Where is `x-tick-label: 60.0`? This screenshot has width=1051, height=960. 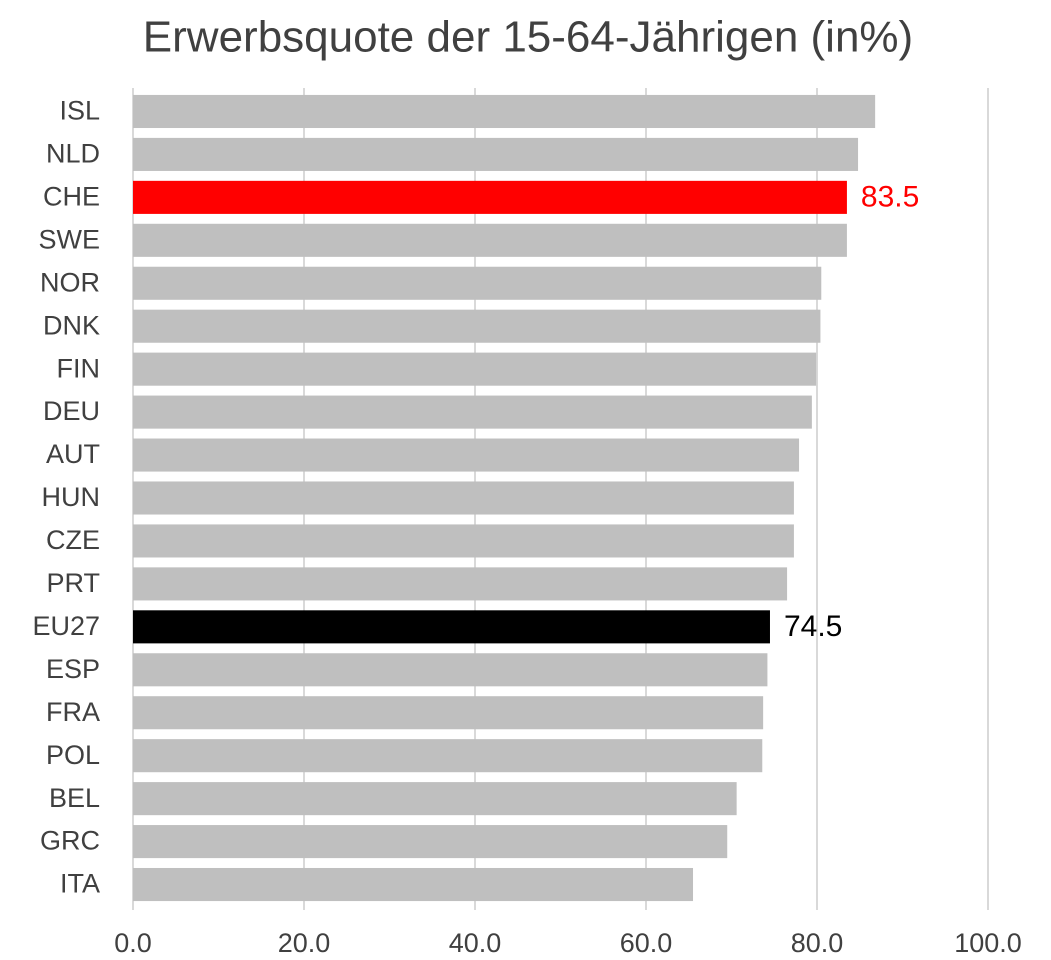 x-tick-label: 60.0 is located at coordinates (646, 943).